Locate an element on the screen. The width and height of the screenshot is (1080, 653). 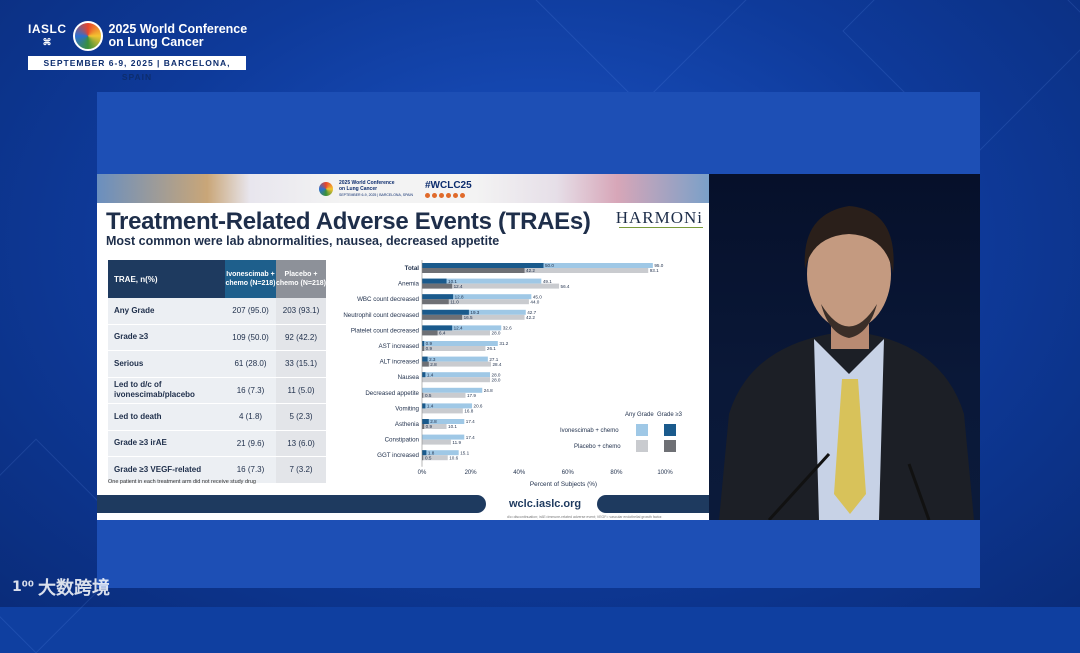
data-label: 27.1 is located at coordinates (493, 359).